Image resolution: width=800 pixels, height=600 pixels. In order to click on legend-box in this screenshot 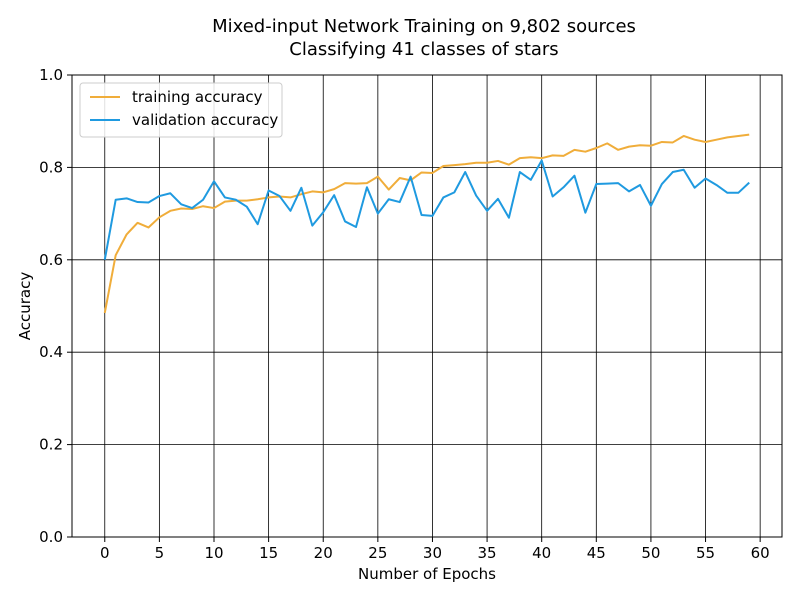, I will do `click(181, 110)`.